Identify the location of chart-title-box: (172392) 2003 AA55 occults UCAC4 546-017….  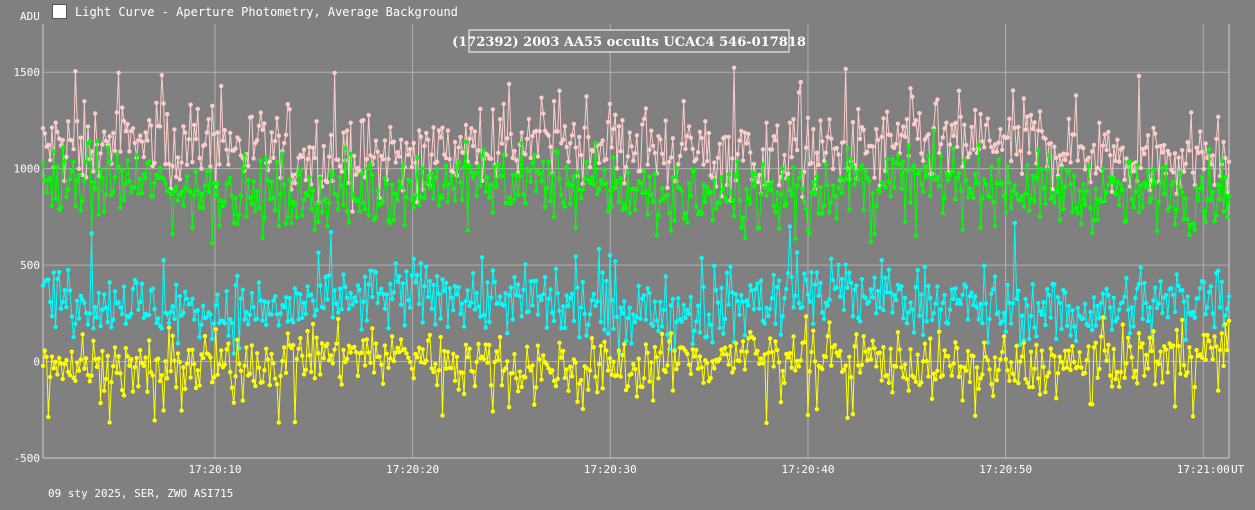
(629, 41).